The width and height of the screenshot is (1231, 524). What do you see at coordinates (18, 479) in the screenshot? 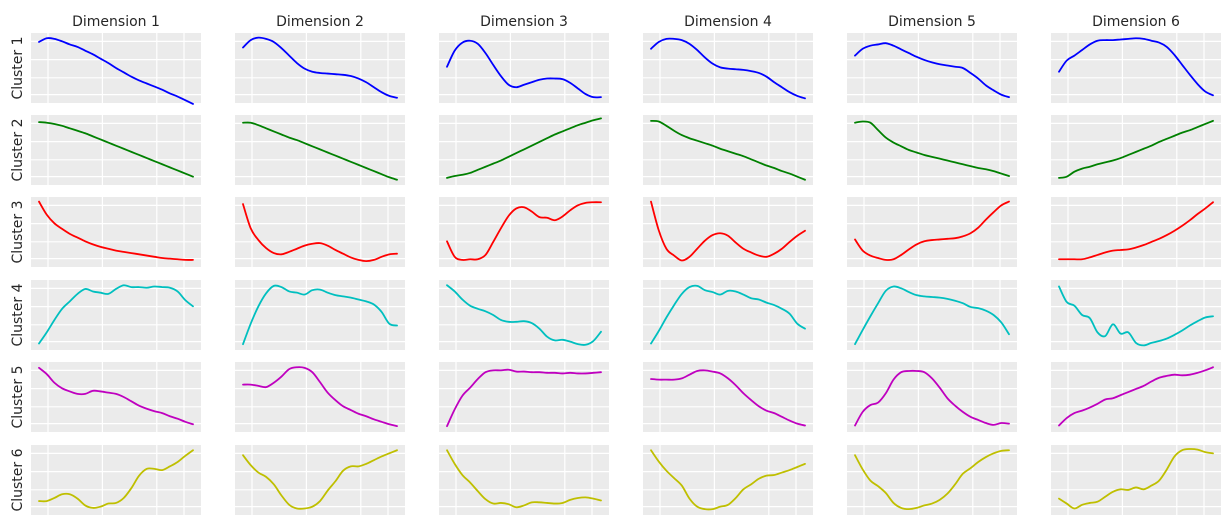
I see `row-label: Cluster 6` at bounding box center [18, 479].